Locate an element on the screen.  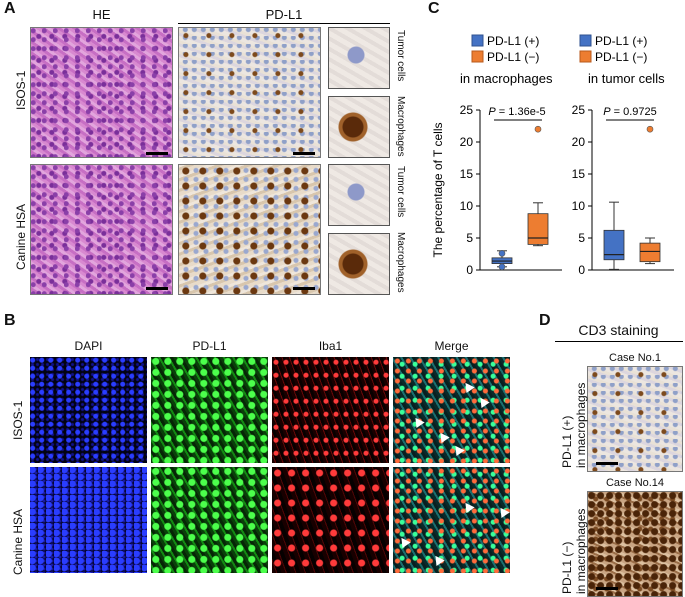
caption-macrophages: in macrophages is located at coordinates (506, 78).